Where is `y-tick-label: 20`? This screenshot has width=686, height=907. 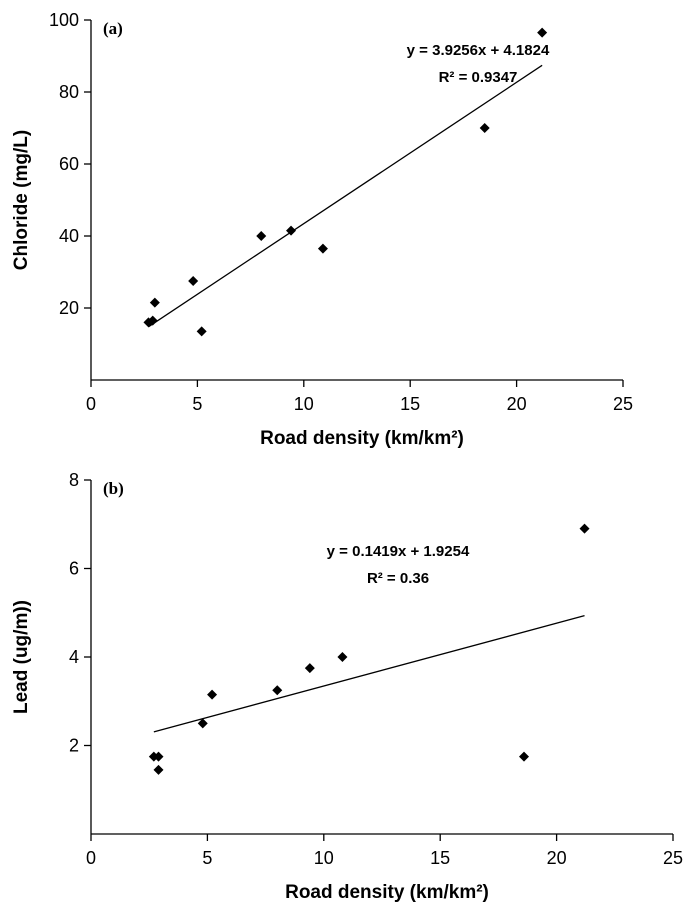 y-tick-label: 20 is located at coordinates (69, 308).